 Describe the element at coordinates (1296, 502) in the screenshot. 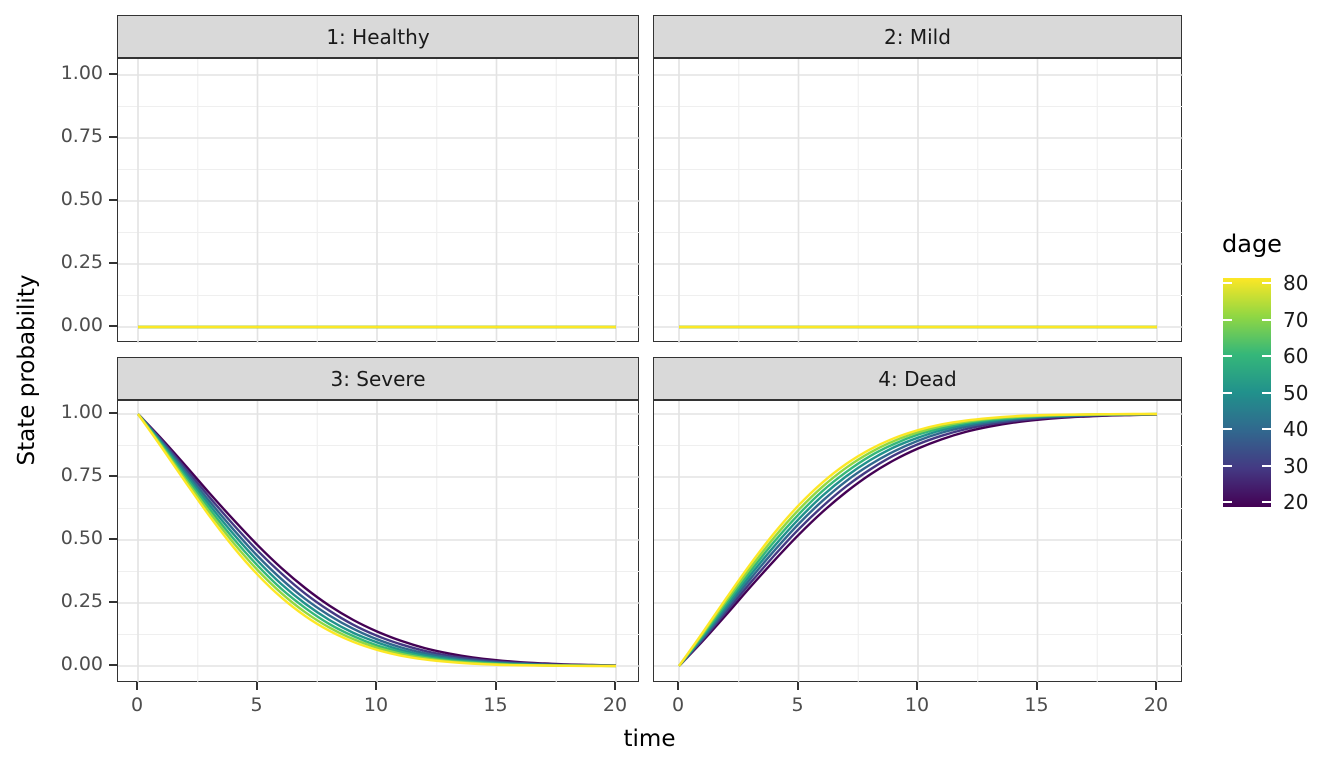

I see `legend-tick-label: 20` at that location.